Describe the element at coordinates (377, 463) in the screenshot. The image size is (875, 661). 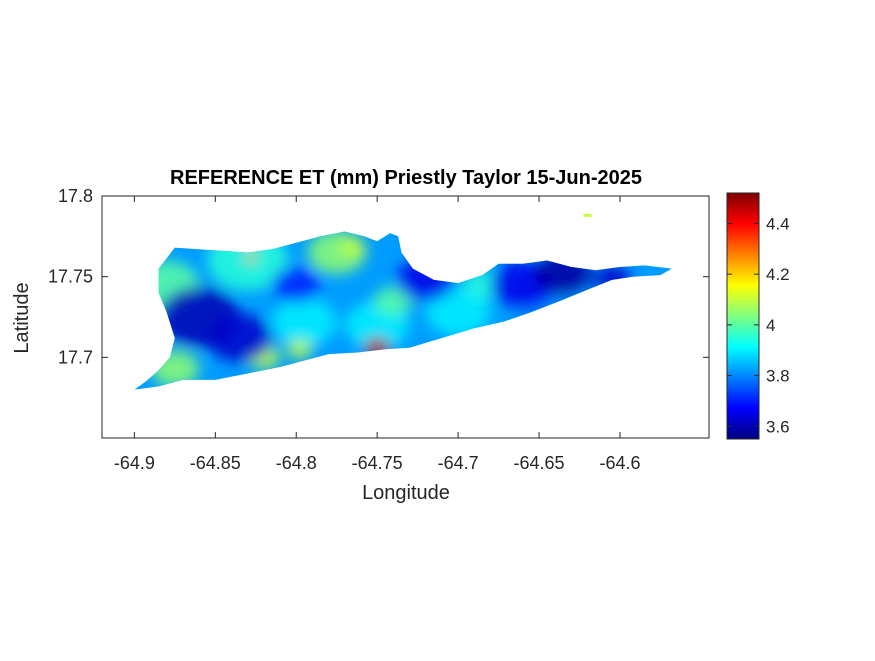
I see `x-tick-label: -64.75` at that location.